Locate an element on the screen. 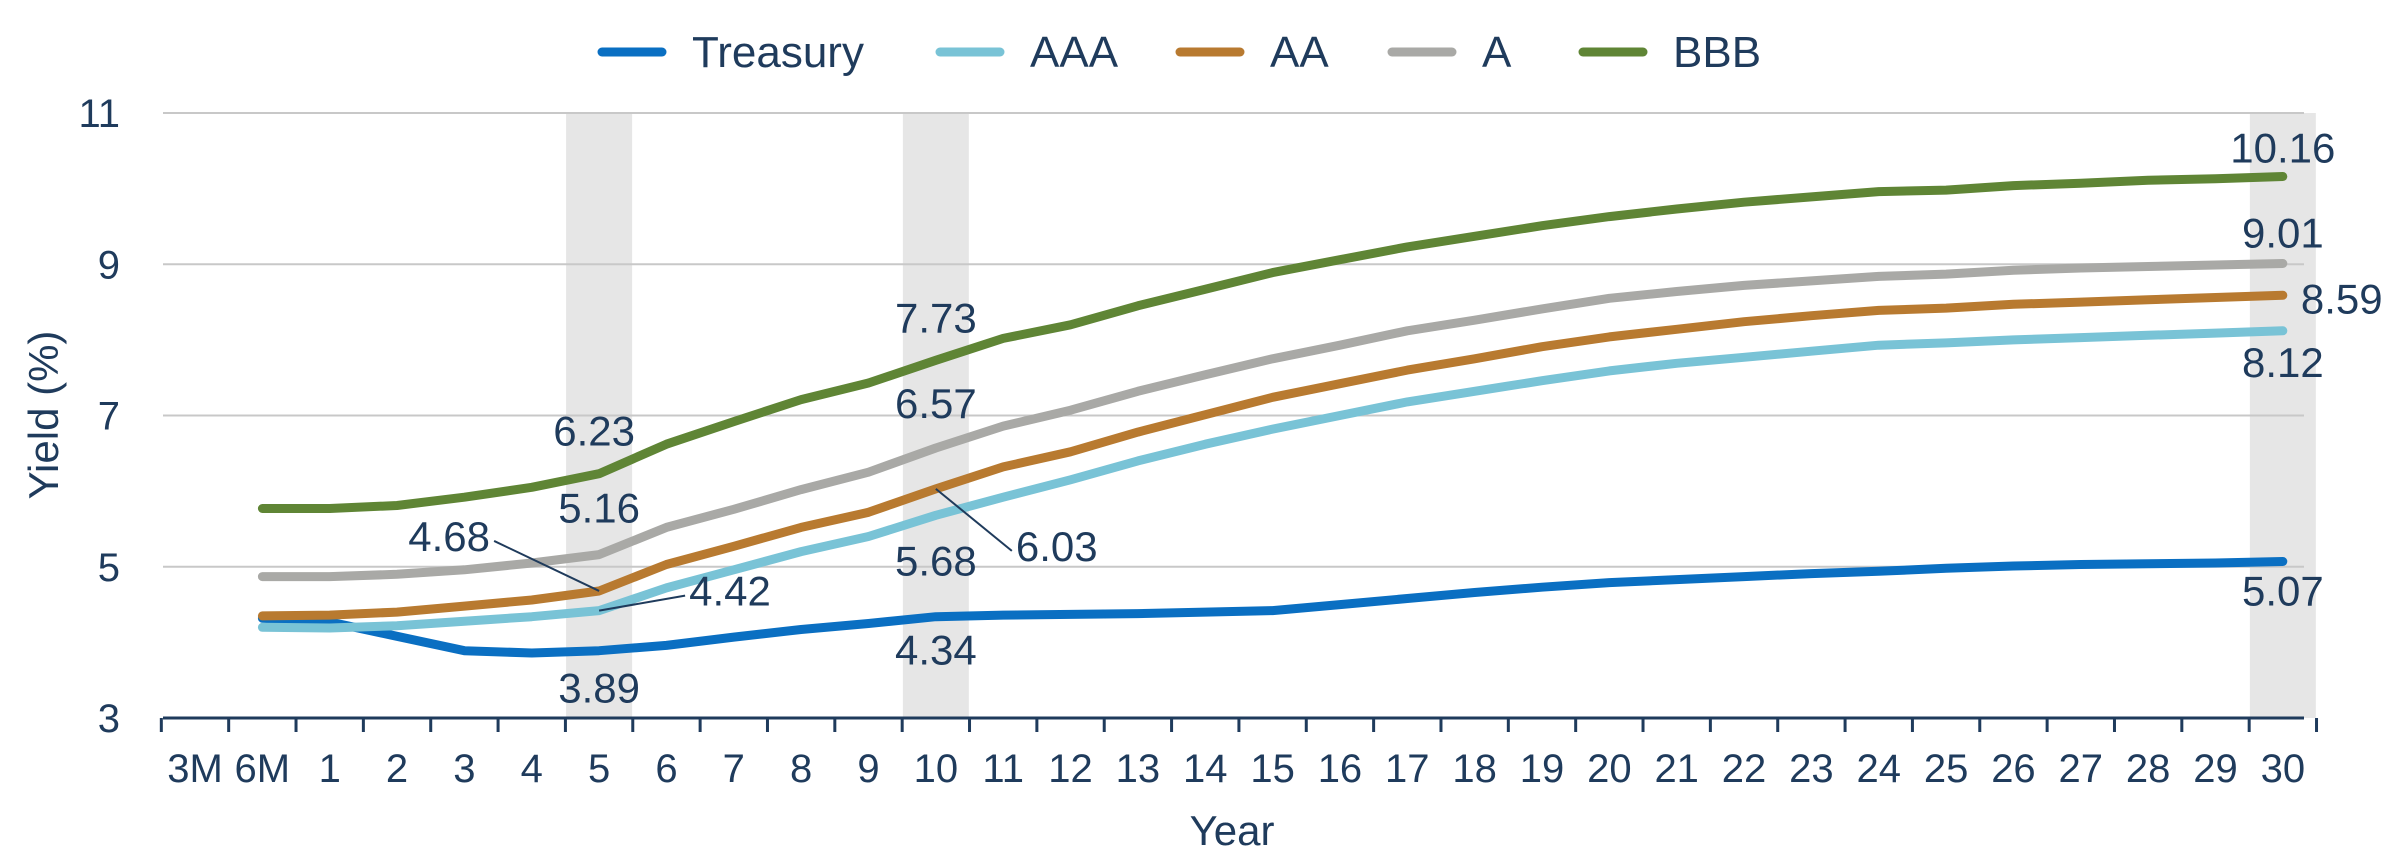 The height and width of the screenshot is (865, 2396). x-tick-label: 9 is located at coordinates (868, 769).